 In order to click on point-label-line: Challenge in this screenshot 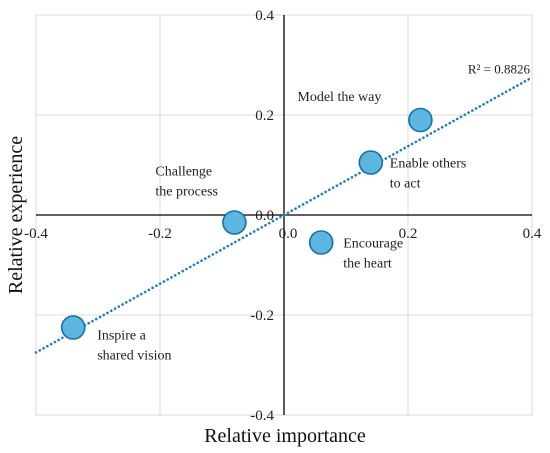, I will do `click(183, 172)`.